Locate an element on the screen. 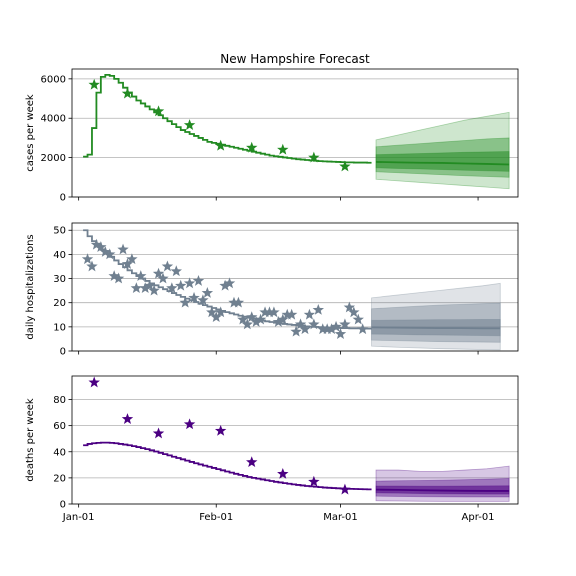  x-tick-label: Mar-01 is located at coordinates (340, 517).